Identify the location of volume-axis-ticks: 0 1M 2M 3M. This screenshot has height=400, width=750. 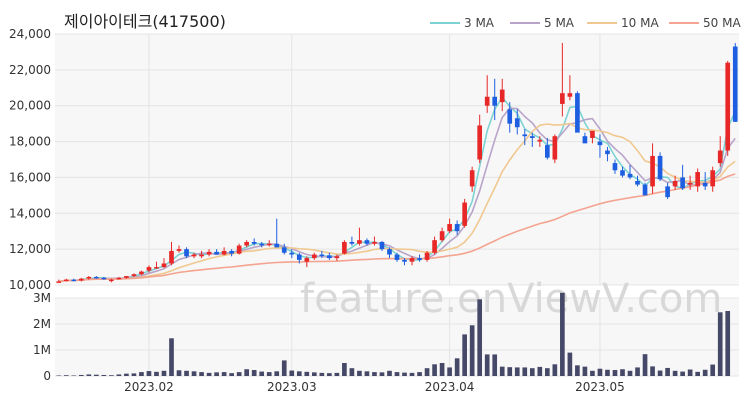
(42, 337).